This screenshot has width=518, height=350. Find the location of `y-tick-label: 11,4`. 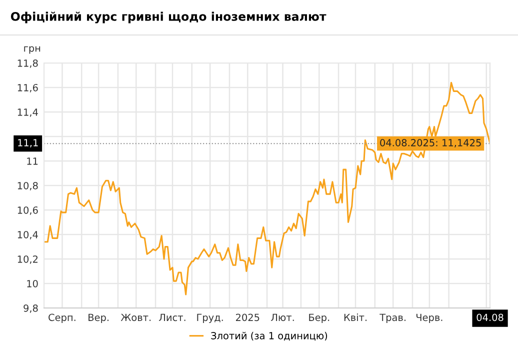

y-tick-label: 11,4 is located at coordinates (28, 112).